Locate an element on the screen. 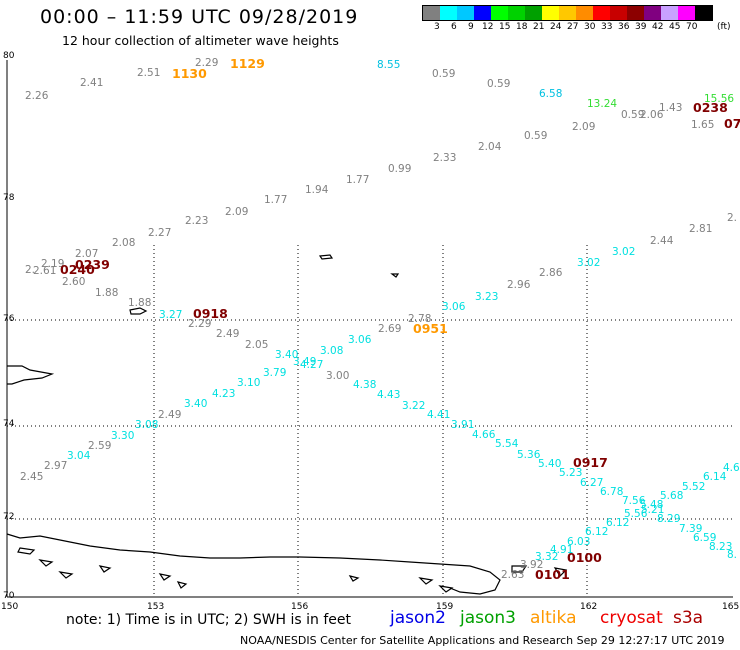 The width and height of the screenshot is (740, 650). wave-height-label: 2.23 is located at coordinates (196, 221).